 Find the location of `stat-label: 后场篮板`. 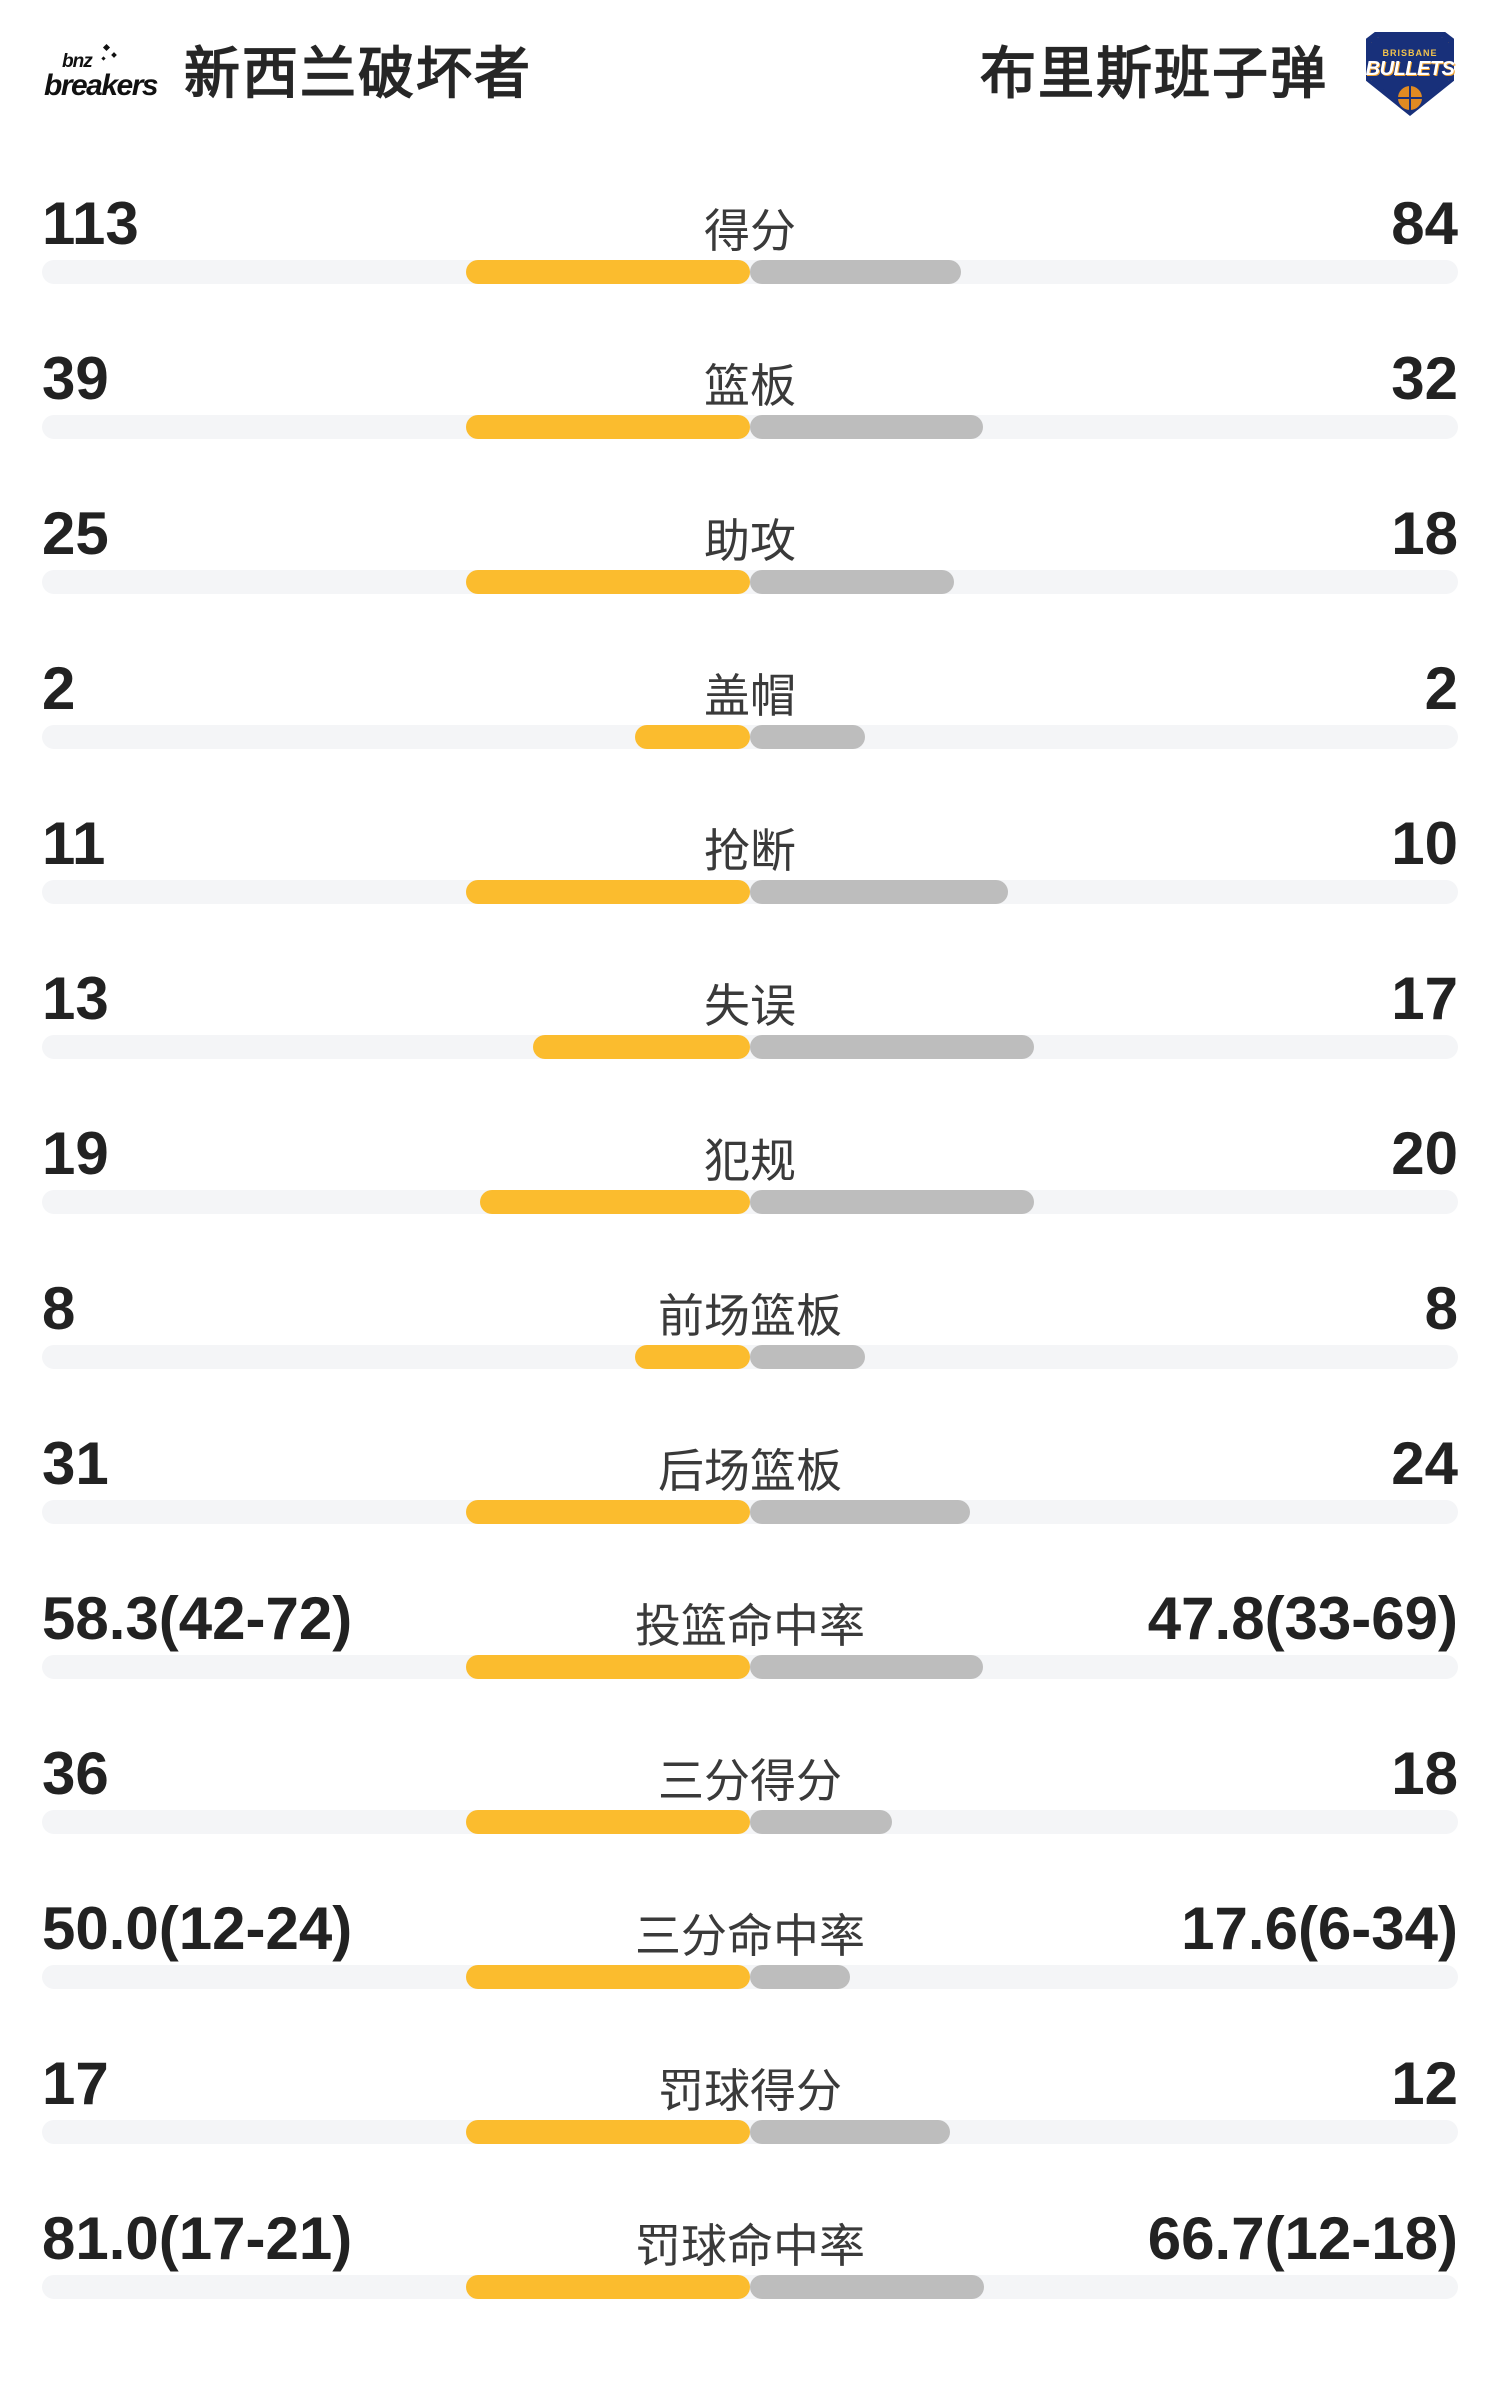

stat-label: 后场篮板 is located at coordinates (750, 1471).